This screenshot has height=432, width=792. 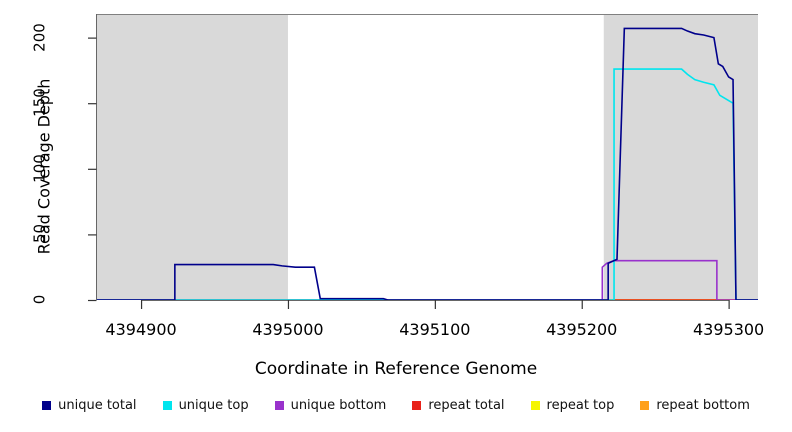 What do you see at coordinates (288, 329) in the screenshot?
I see `x-tick-label: 4395000` at bounding box center [288, 329].